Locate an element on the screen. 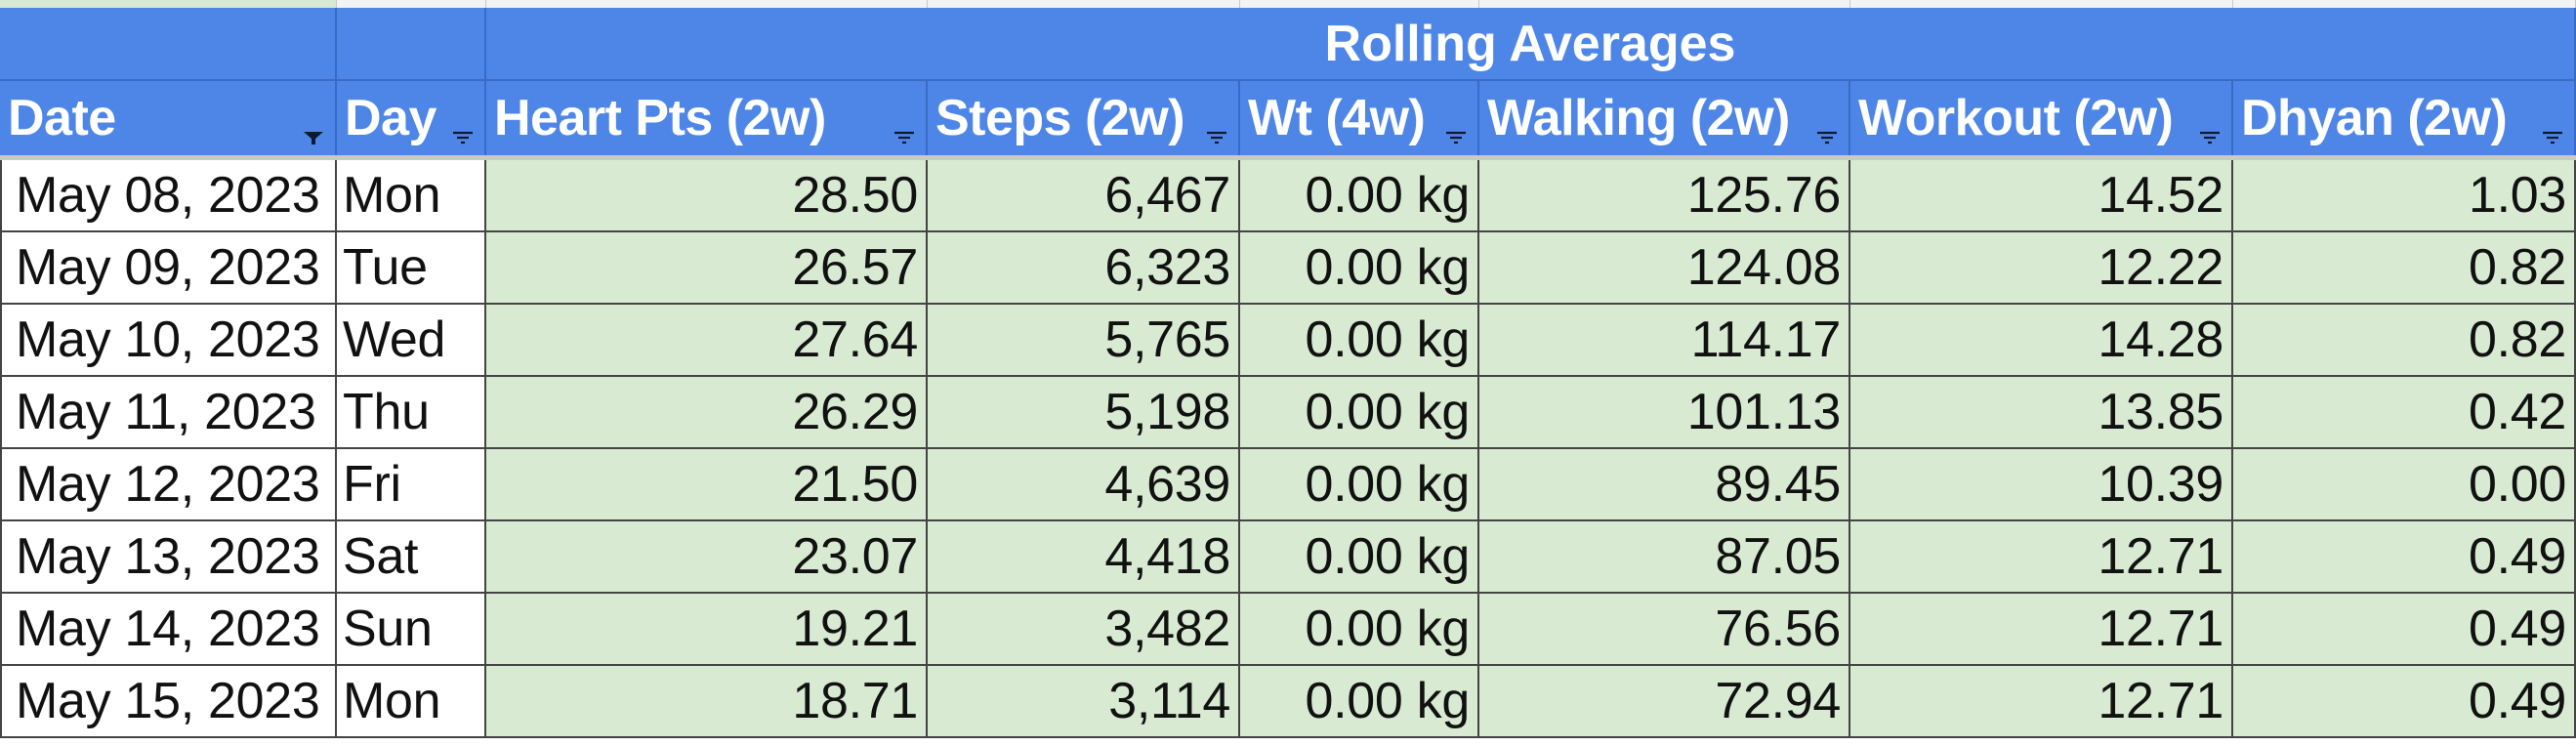 Image resolution: width=2576 pixels, height=746 pixels. day-cell: Fri is located at coordinates (411, 485).